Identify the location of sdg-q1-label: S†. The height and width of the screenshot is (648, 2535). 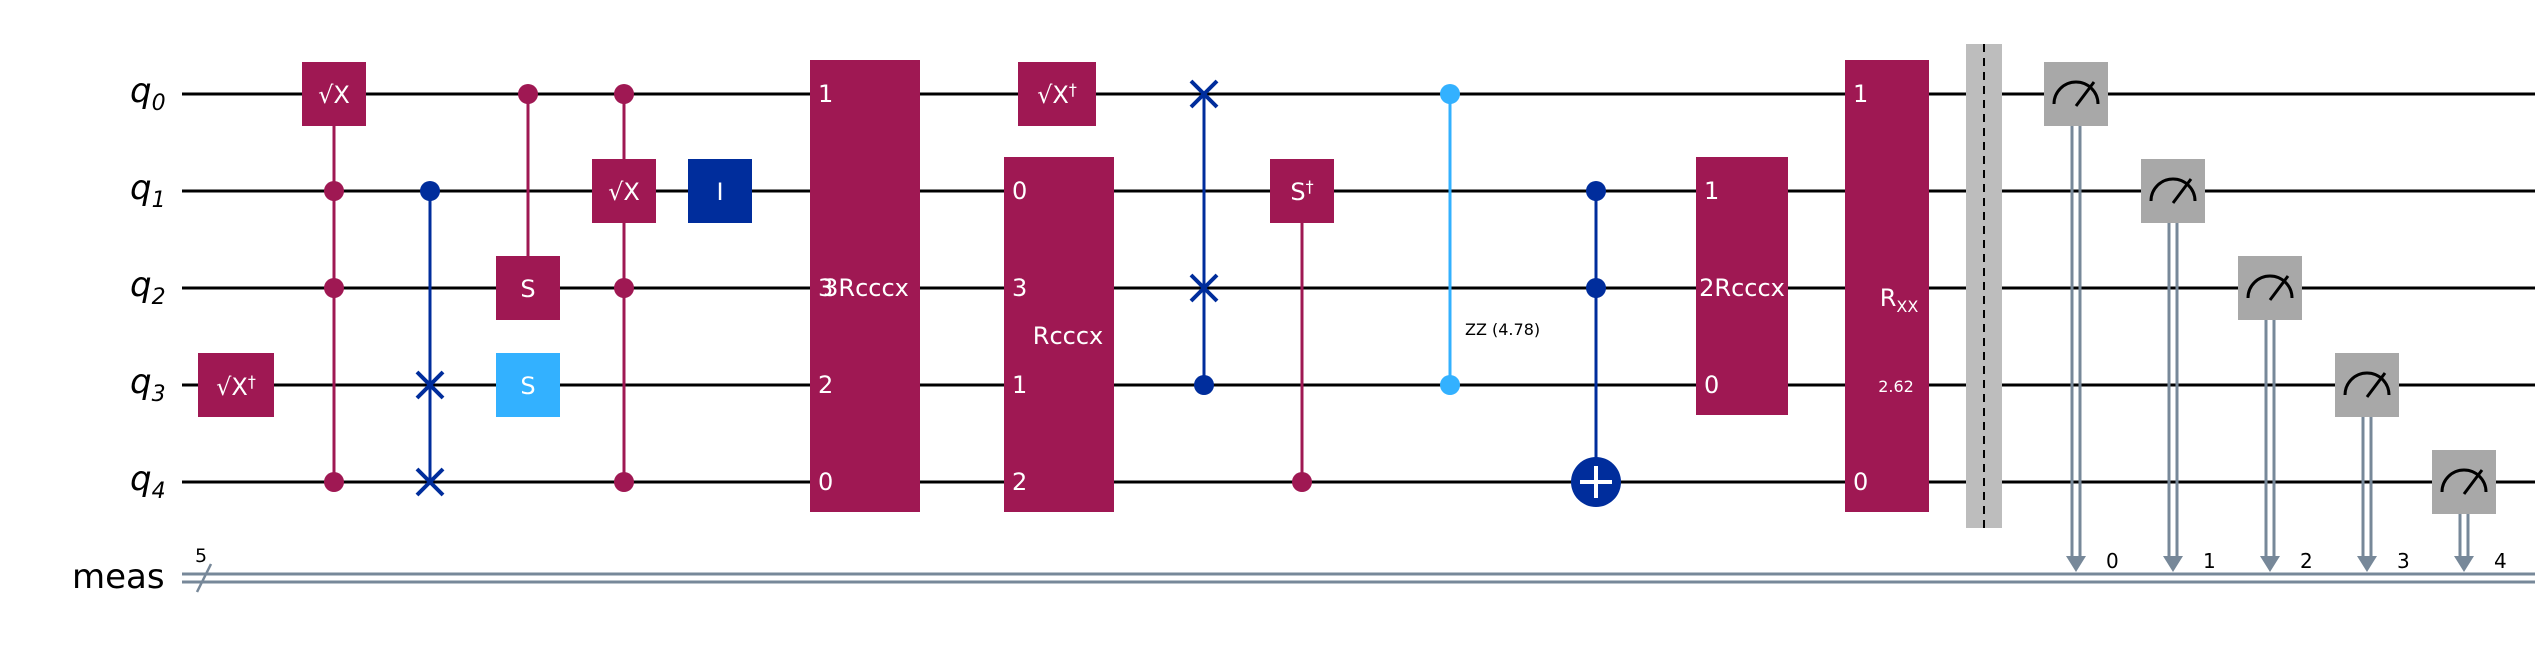
(1301, 191).